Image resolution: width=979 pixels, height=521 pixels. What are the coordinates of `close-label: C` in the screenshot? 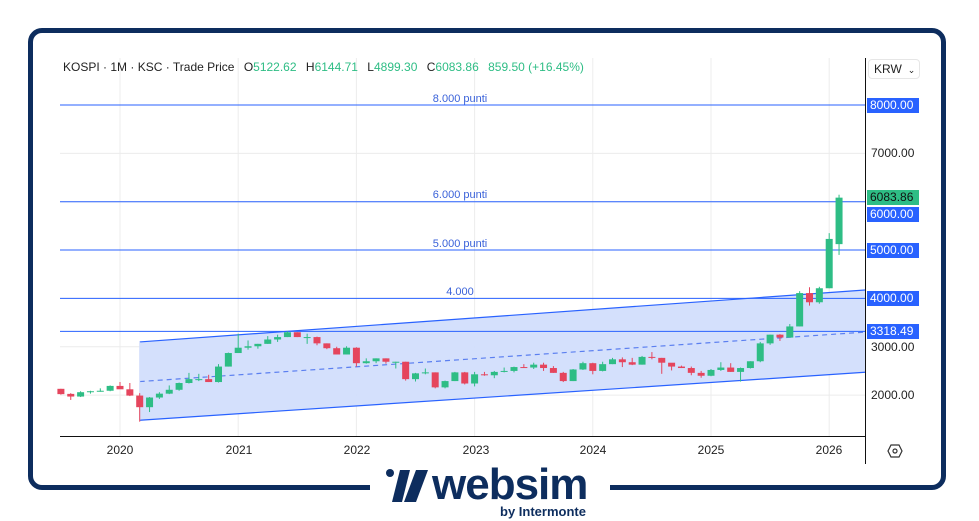 It's located at (431, 67).